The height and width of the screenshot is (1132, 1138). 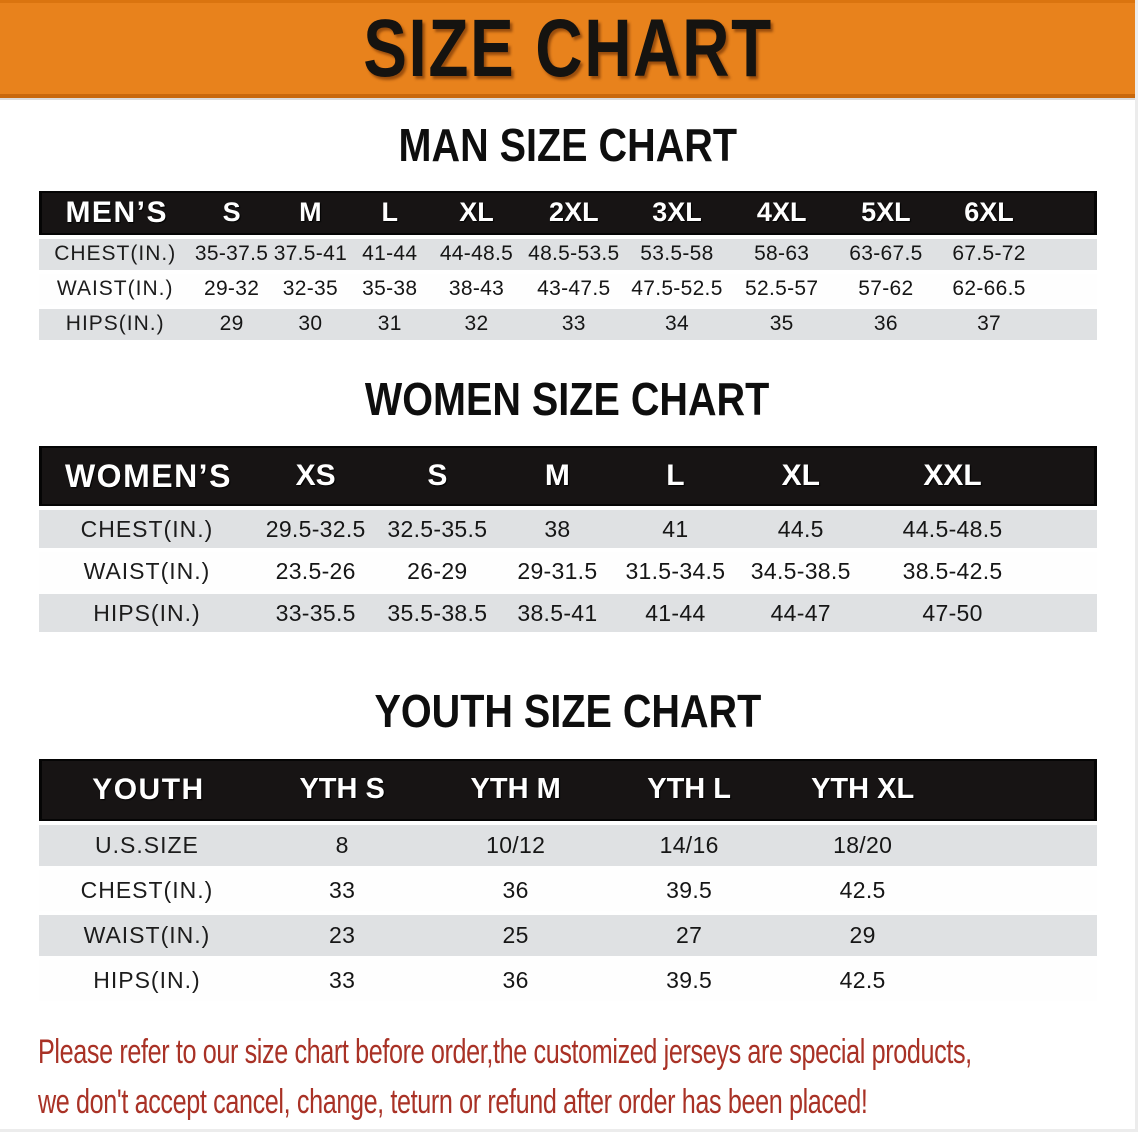 What do you see at coordinates (689, 789) in the screenshot?
I see `size-column-header: YTH L` at bounding box center [689, 789].